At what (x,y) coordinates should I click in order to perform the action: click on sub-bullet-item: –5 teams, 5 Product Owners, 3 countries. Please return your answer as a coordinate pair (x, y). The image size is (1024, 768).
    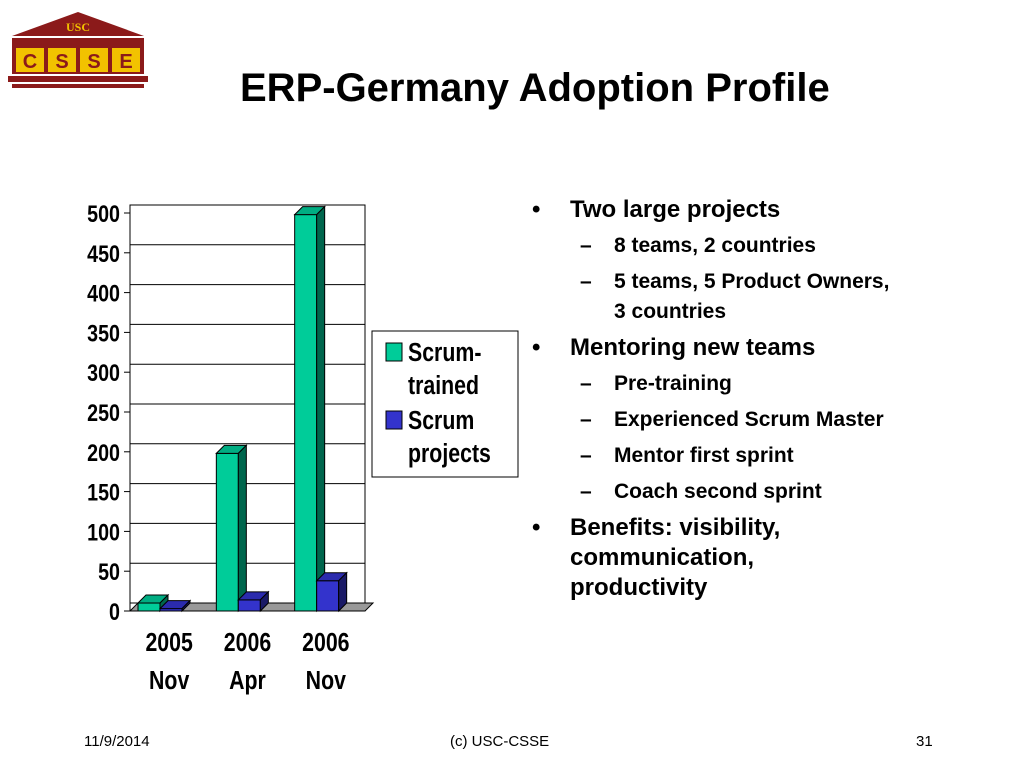
    Looking at the image, I should click on (736, 297).